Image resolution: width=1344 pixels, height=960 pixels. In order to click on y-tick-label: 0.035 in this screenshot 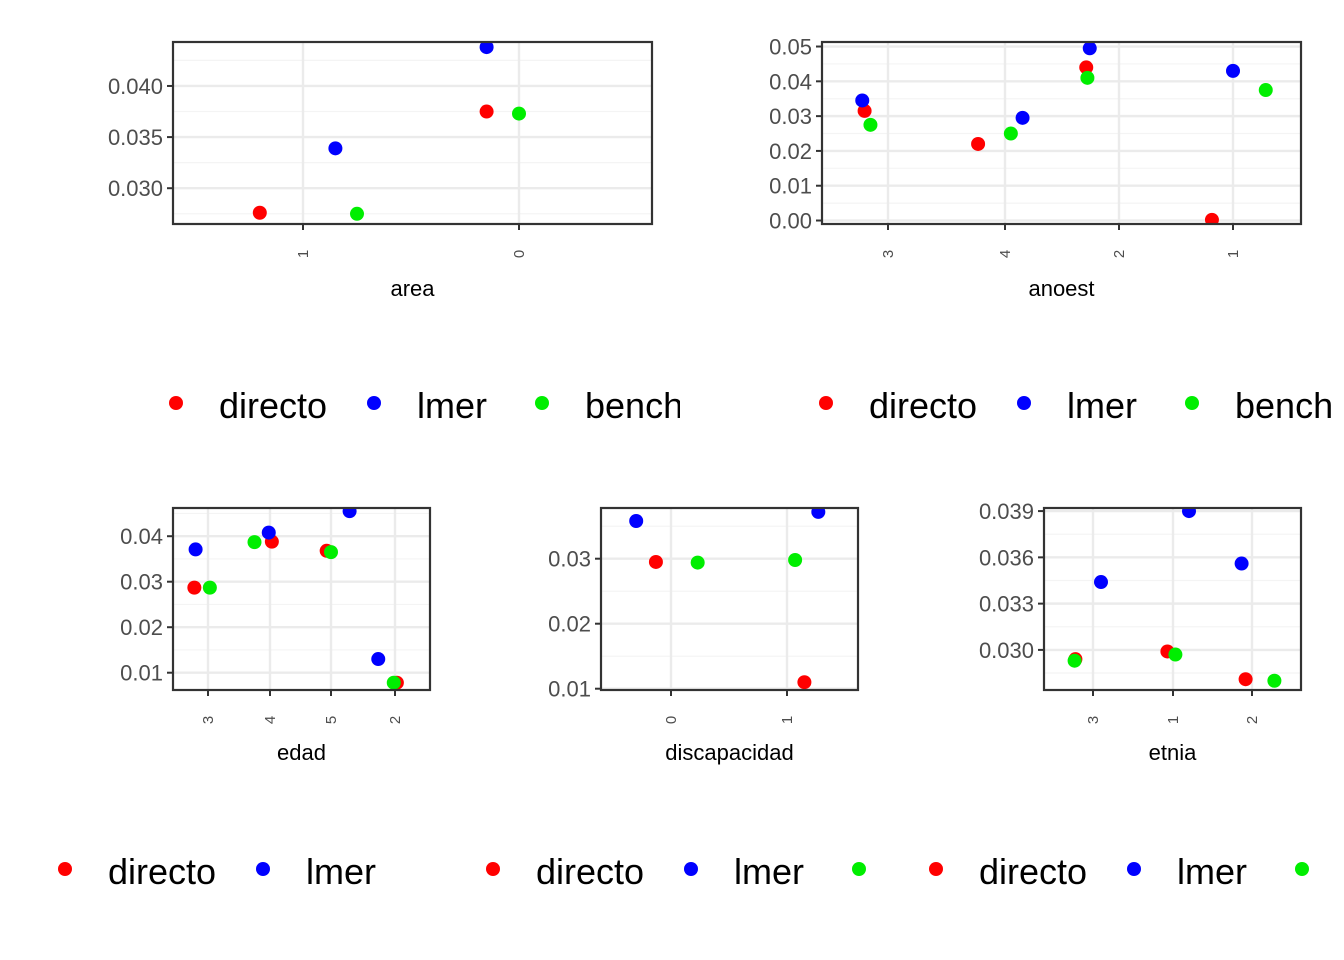, I will do `click(135, 137)`.